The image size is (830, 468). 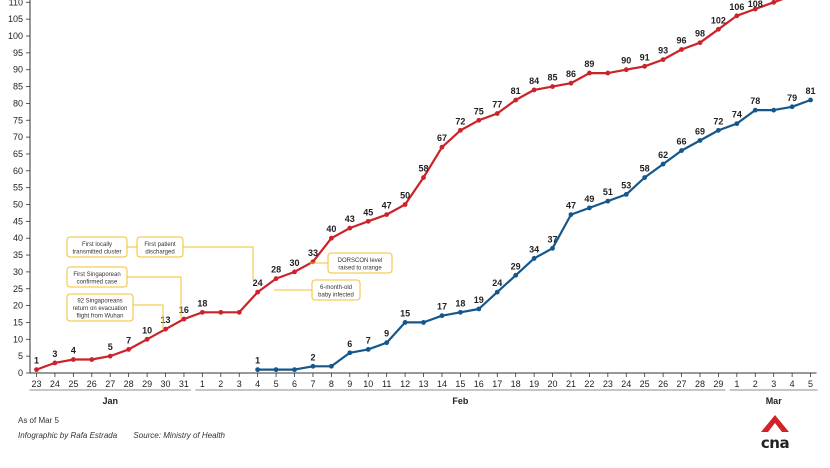 What do you see at coordinates (350, 219) in the screenshot?
I see `data-label: 43` at bounding box center [350, 219].